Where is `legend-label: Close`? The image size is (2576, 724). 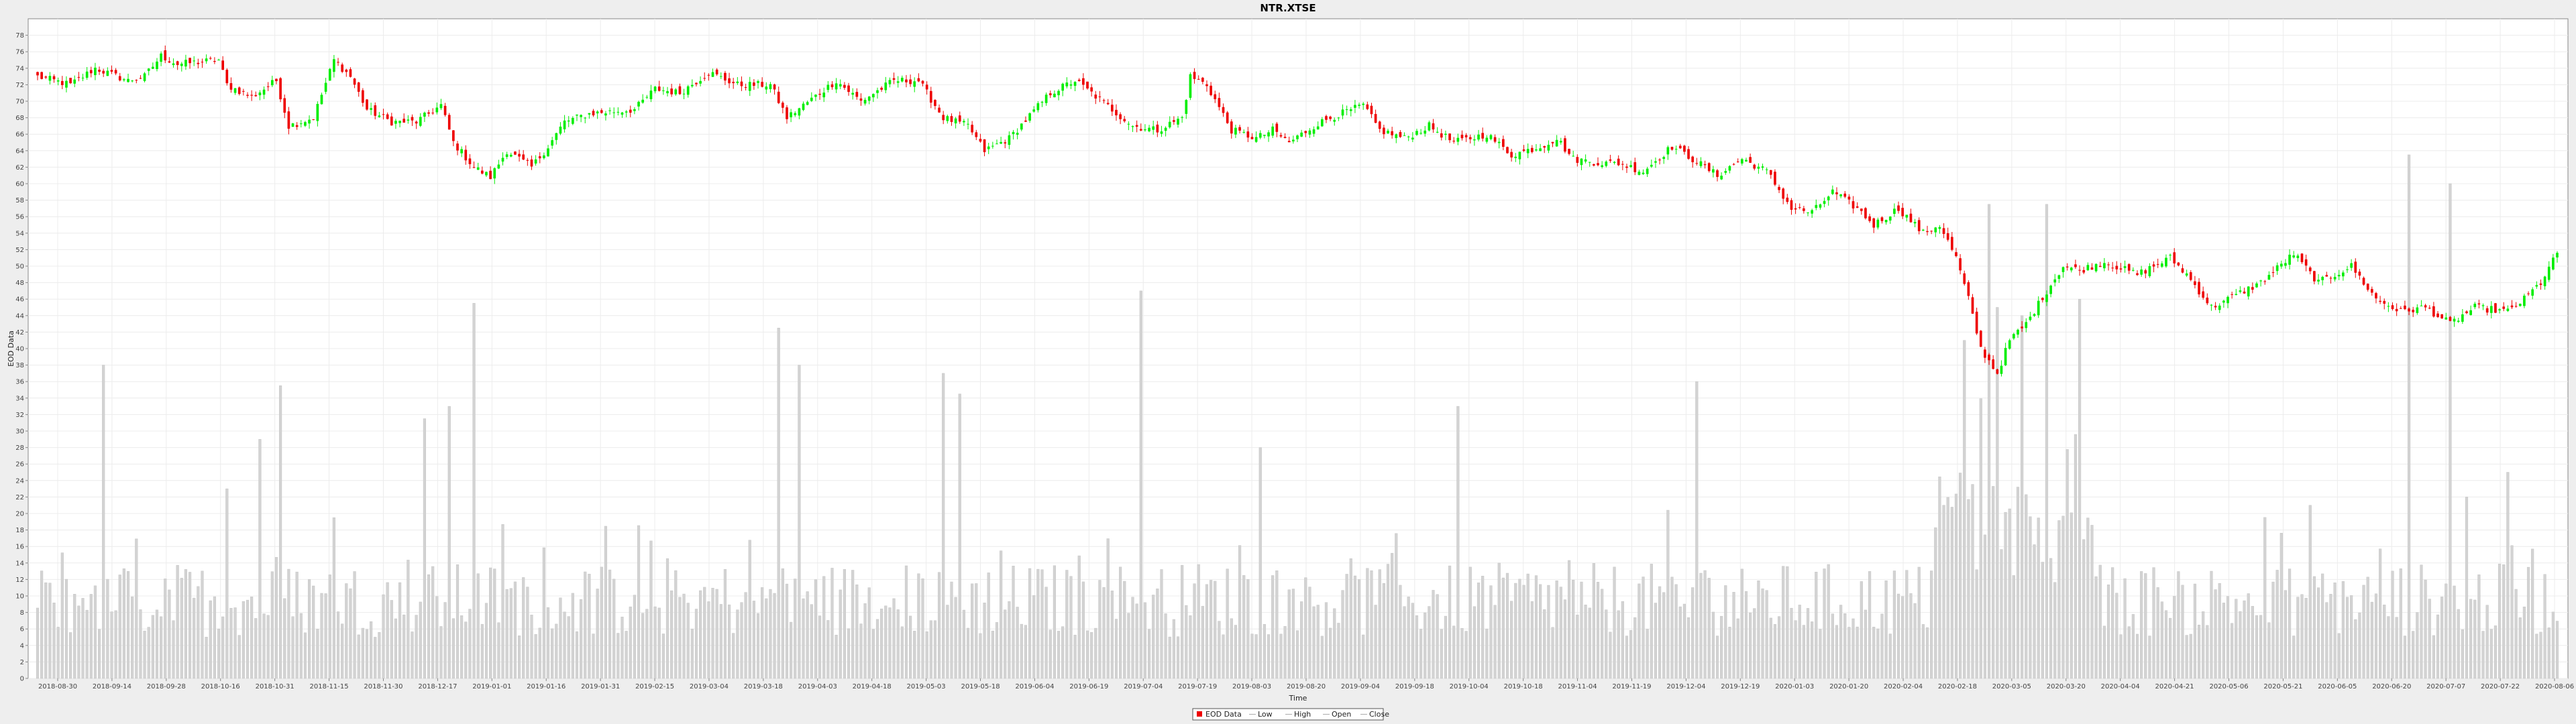
legend-label: Close is located at coordinates (1379, 714).